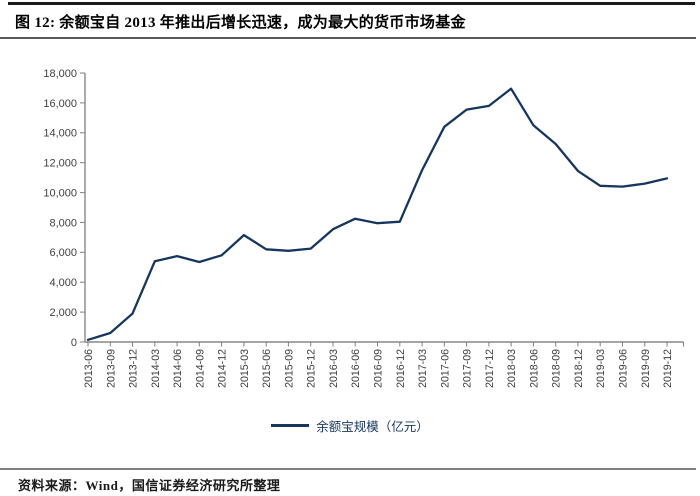  Describe the element at coordinates (60, 164) in the screenshot. I see `svg-text: 12,000` at that location.